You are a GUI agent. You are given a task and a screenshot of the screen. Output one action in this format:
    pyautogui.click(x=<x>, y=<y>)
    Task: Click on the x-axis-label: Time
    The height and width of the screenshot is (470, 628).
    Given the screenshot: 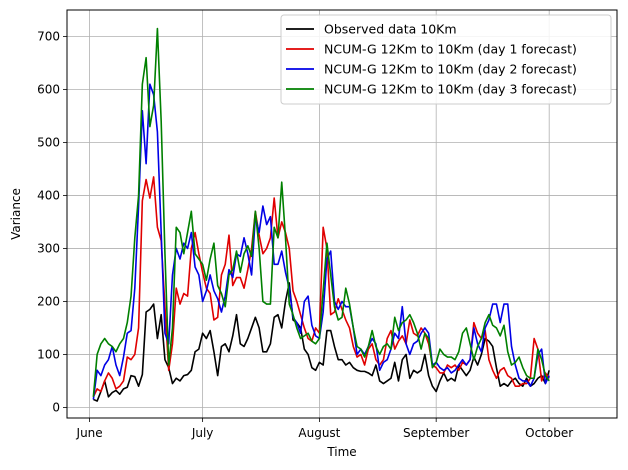 What is the action you would take?
    pyautogui.click(x=341, y=452)
    